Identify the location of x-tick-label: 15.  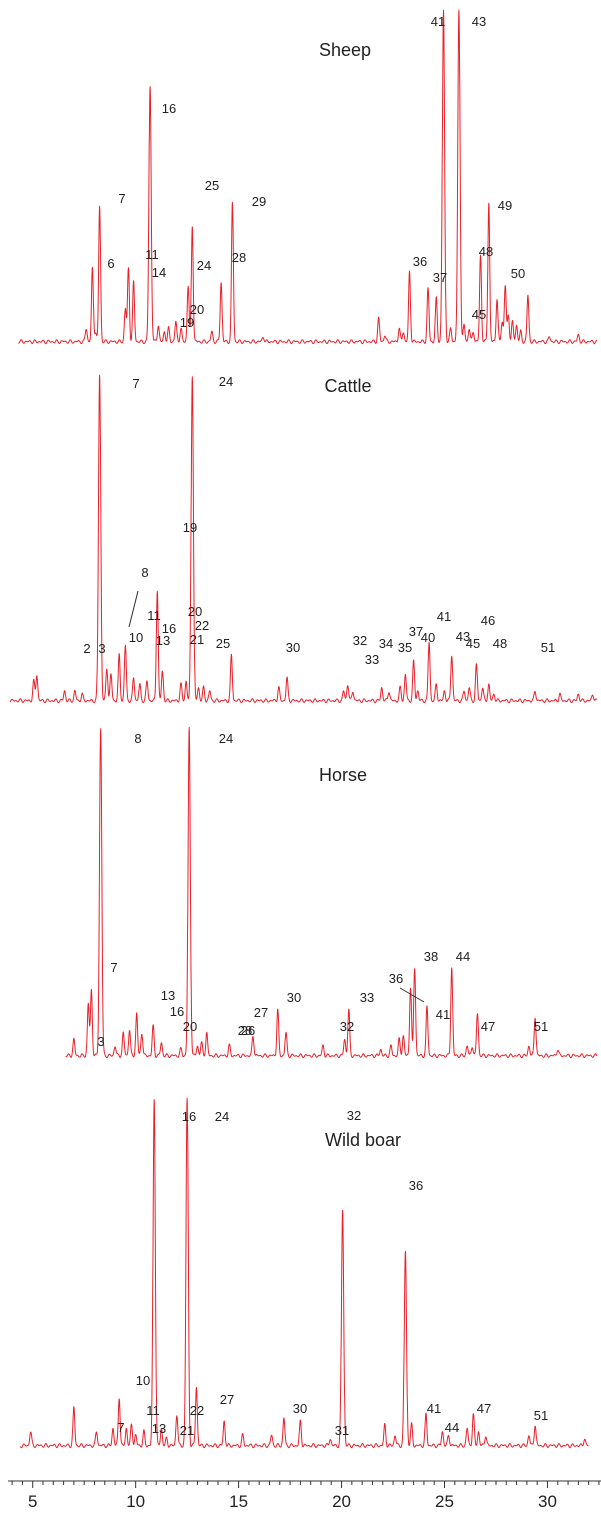
(238, 1501).